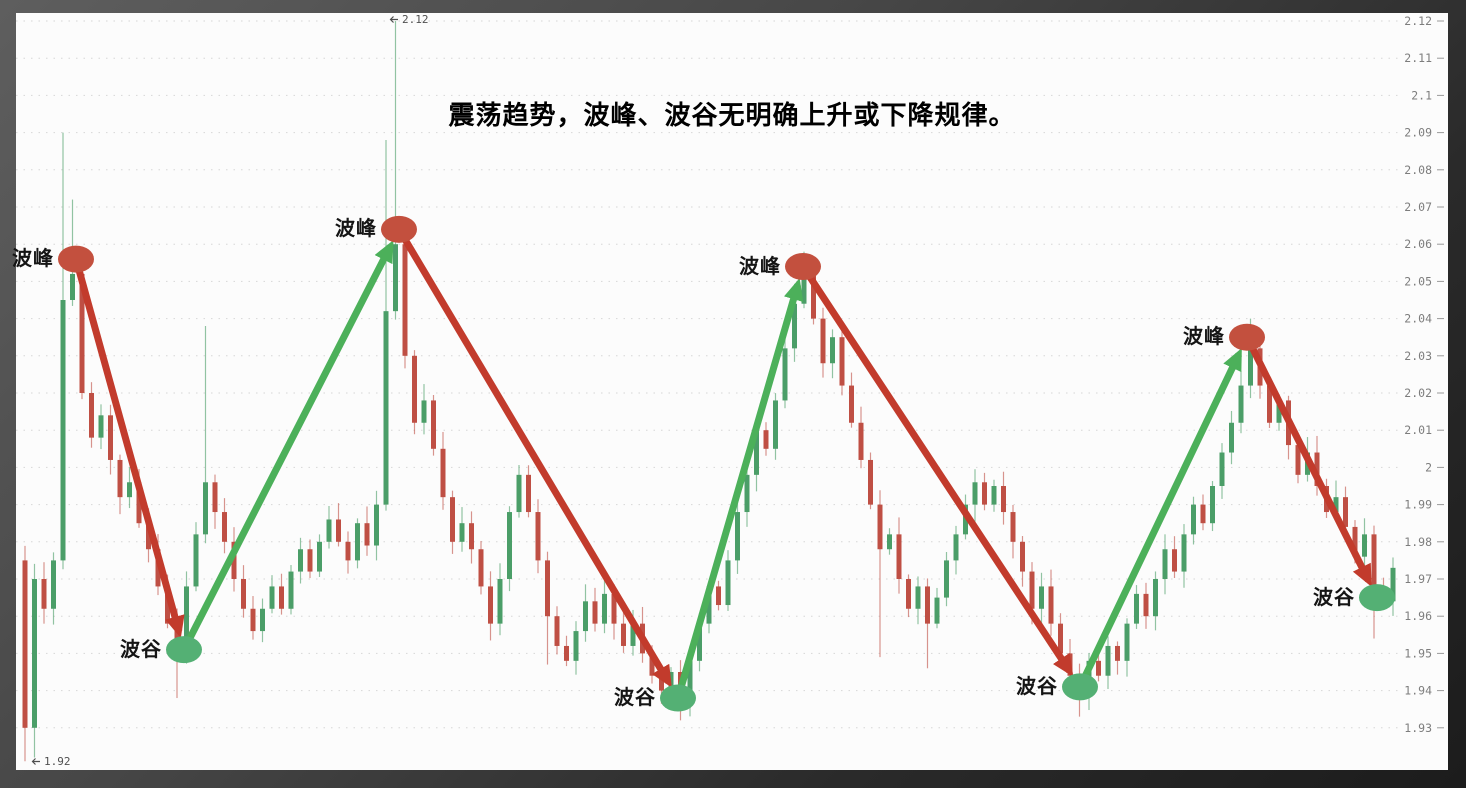 This screenshot has width=1466, height=788. Describe the element at coordinates (1418, 579) in the screenshot. I see `y-axis-label: 1.97` at that location.